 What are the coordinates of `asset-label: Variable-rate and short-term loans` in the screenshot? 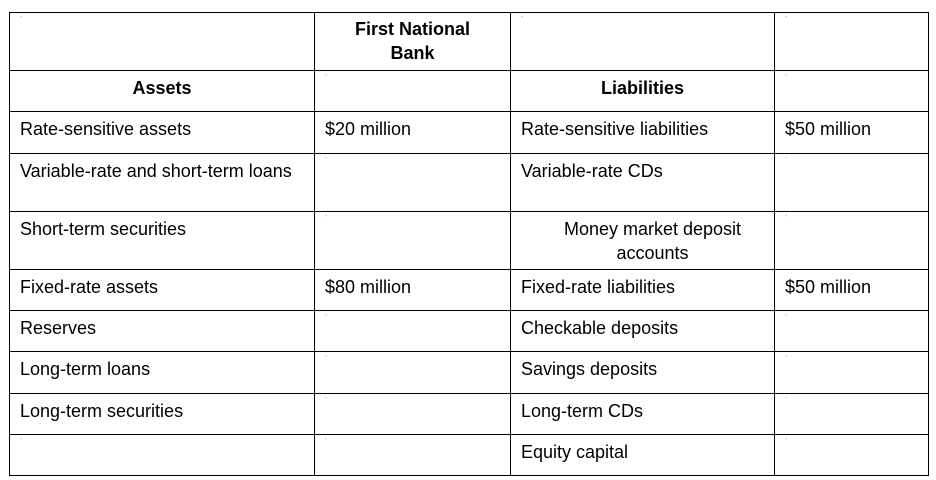 It's located at (156, 170).